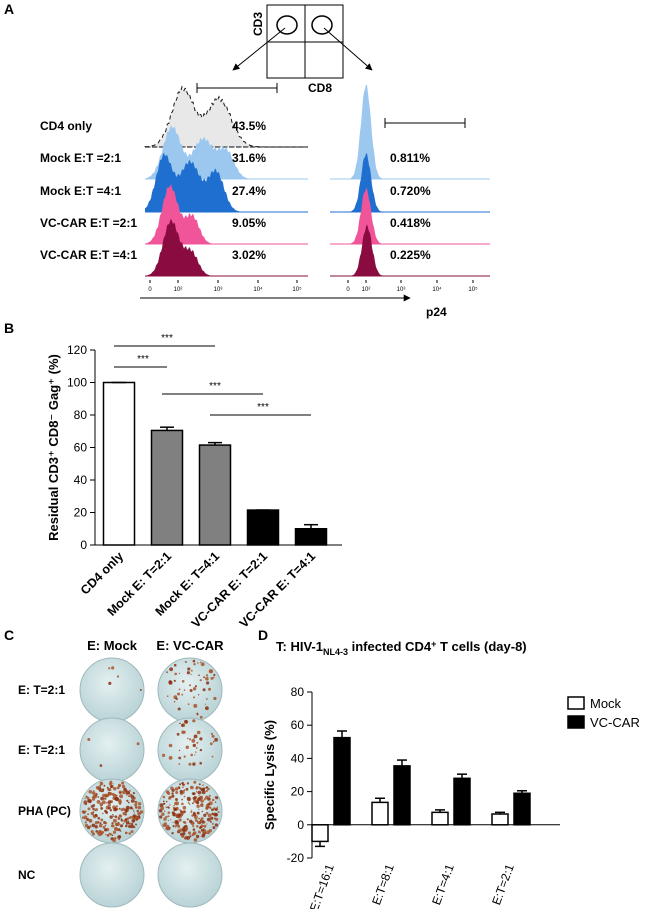 Image resolution: width=650 pixels, height=909 pixels. What do you see at coordinates (190, 750) in the screenshot?
I see `well` at bounding box center [190, 750].